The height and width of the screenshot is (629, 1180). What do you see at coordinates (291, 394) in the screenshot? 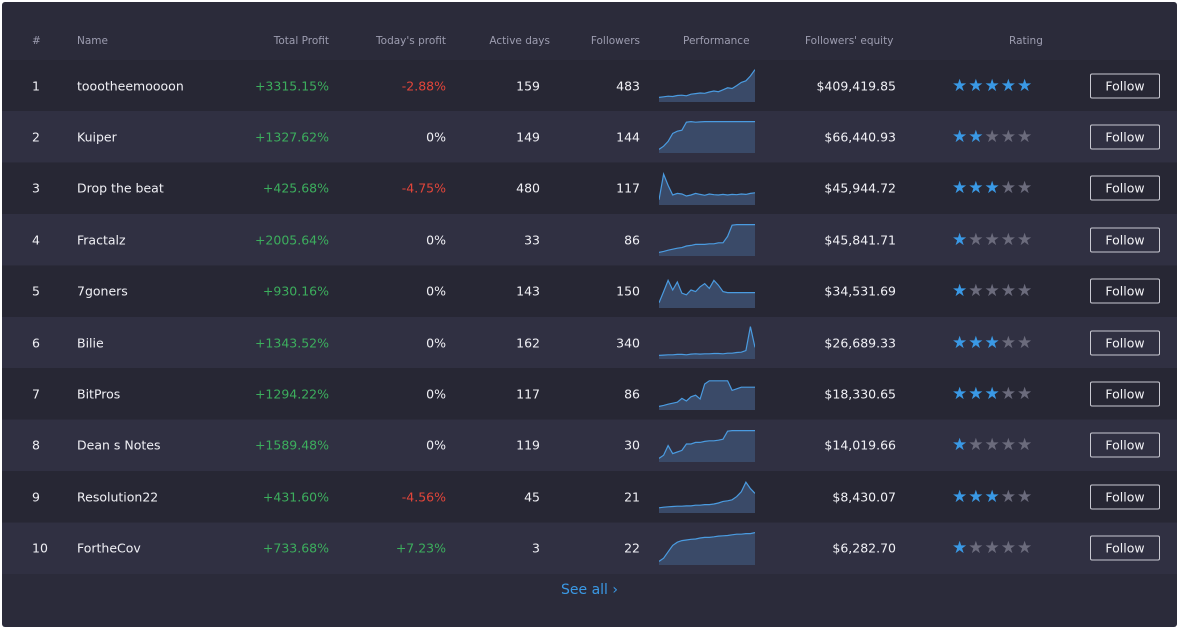
I see `total-profit: +1294.22%` at bounding box center [291, 394].